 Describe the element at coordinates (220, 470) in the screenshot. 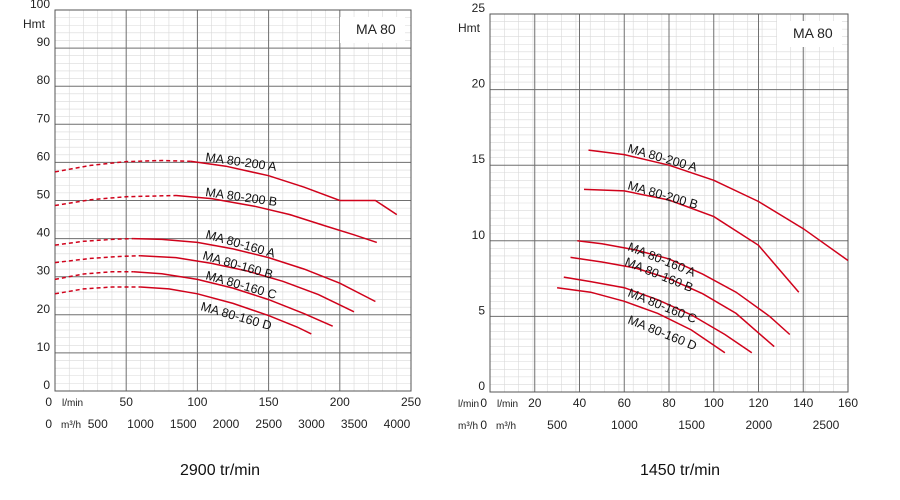

I see `left-speed-label: 2900 tr/min` at that location.